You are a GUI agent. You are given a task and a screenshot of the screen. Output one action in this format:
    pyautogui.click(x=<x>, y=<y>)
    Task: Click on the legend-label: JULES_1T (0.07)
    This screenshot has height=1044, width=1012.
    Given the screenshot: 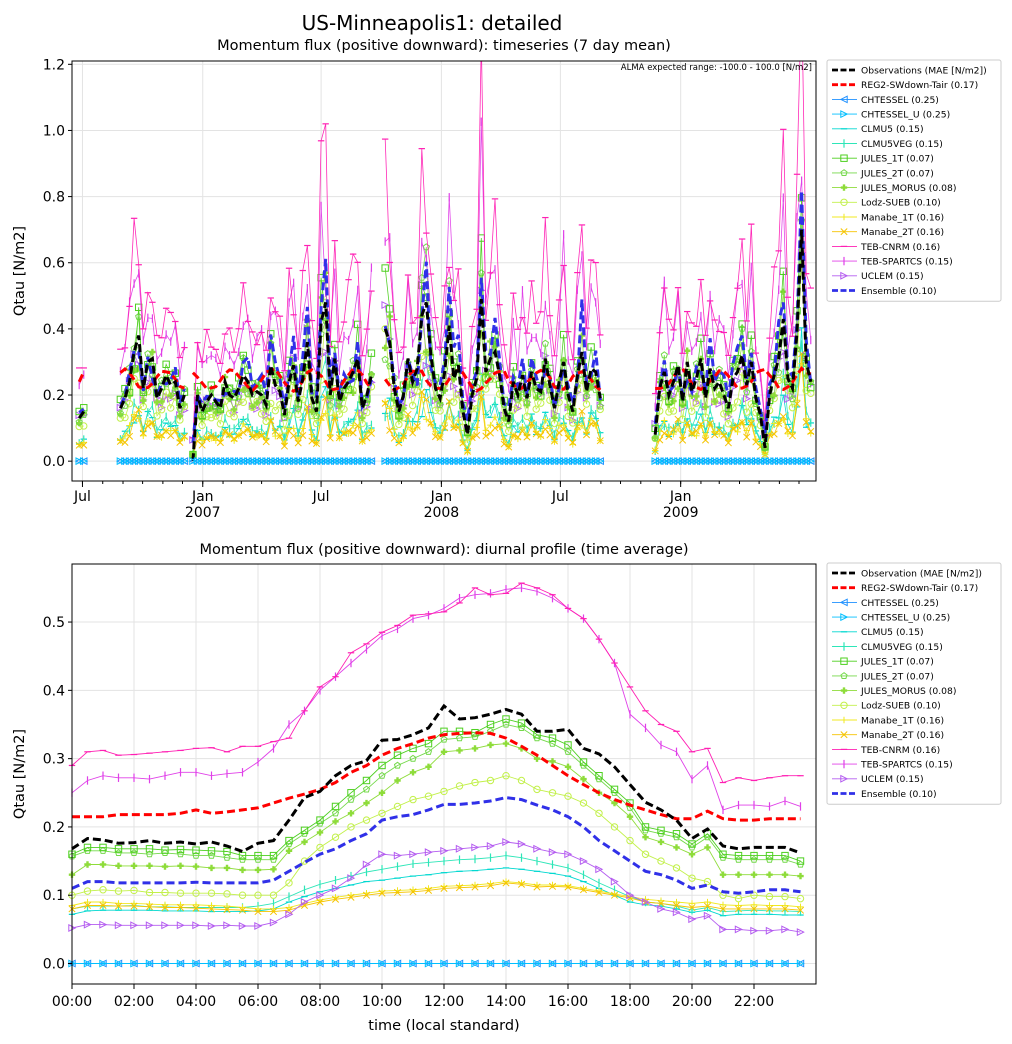 What is the action you would take?
    pyautogui.click(x=897, y=159)
    